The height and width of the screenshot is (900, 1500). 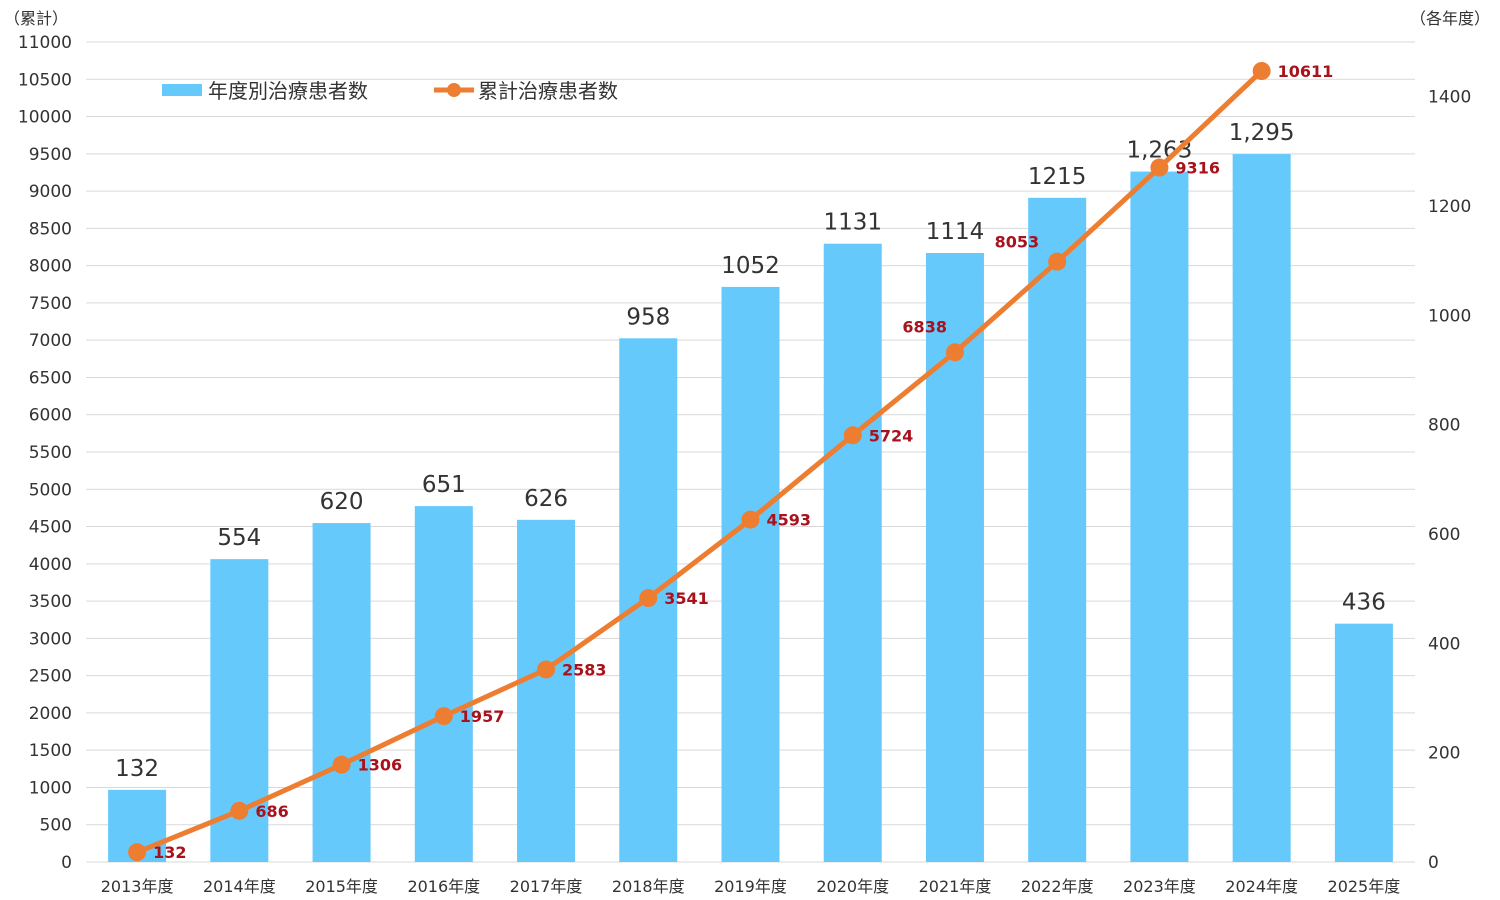 I want to click on legend: 年度別治療患者数 累計治療患者数, so click(x=390, y=91).